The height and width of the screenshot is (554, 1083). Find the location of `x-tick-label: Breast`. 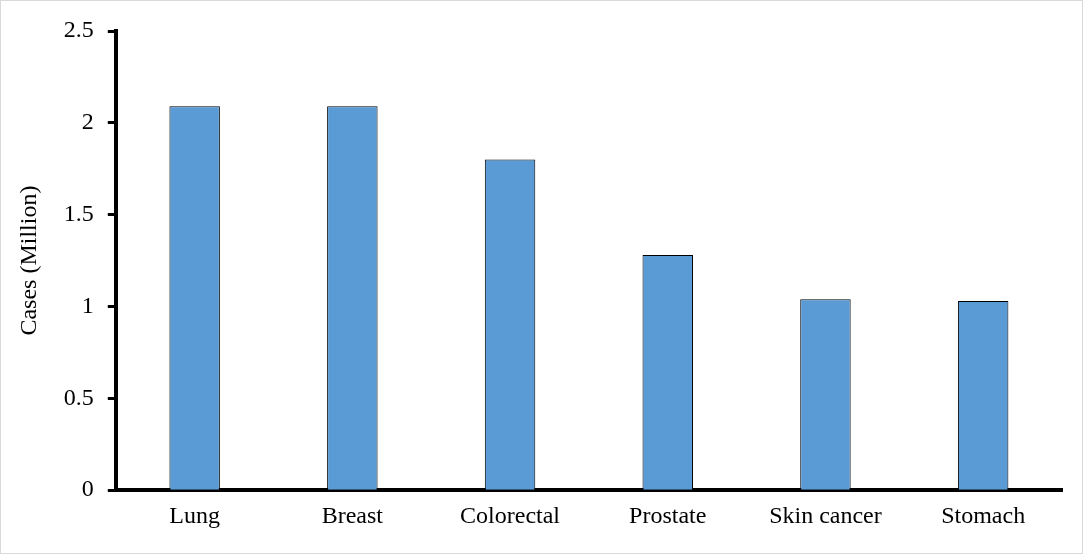

x-tick-label: Breast is located at coordinates (352, 514).